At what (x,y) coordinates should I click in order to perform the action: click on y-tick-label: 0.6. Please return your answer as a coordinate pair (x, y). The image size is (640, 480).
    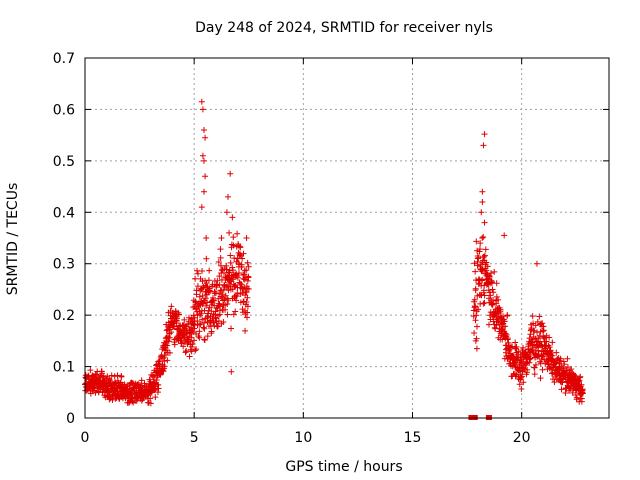
    Looking at the image, I should click on (64, 110).